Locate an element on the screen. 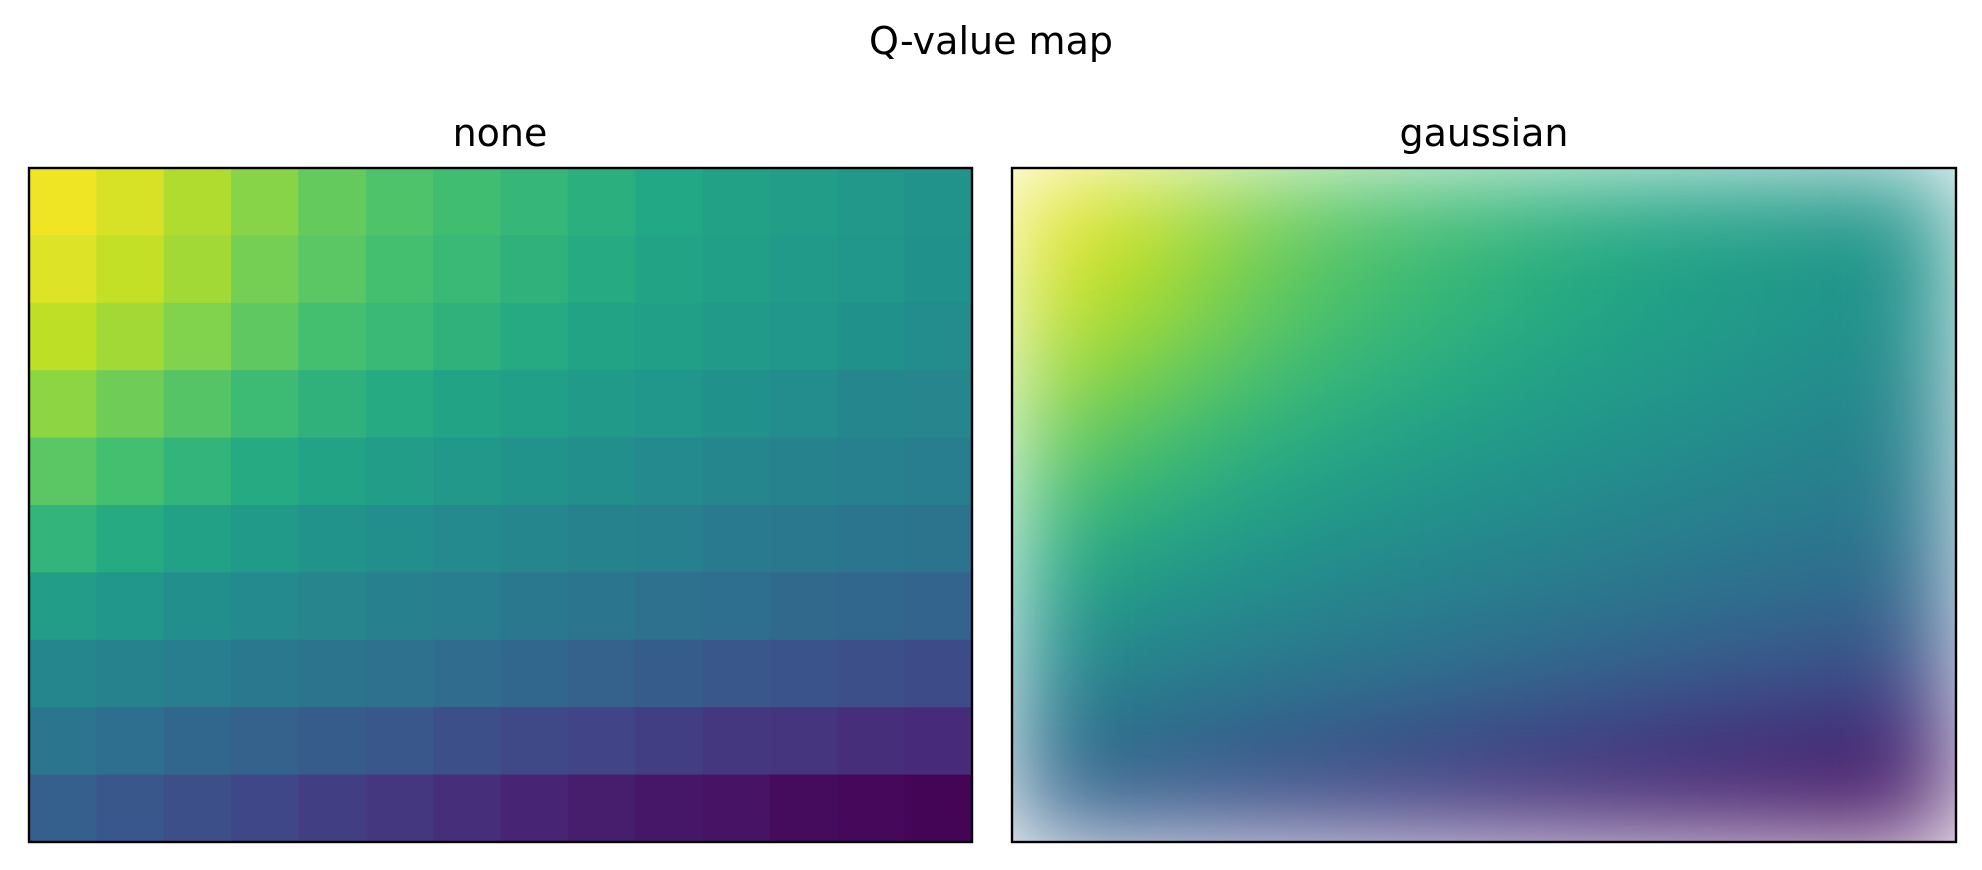 The image size is (1982, 870). panel-title-none: none is located at coordinates (500, 133).